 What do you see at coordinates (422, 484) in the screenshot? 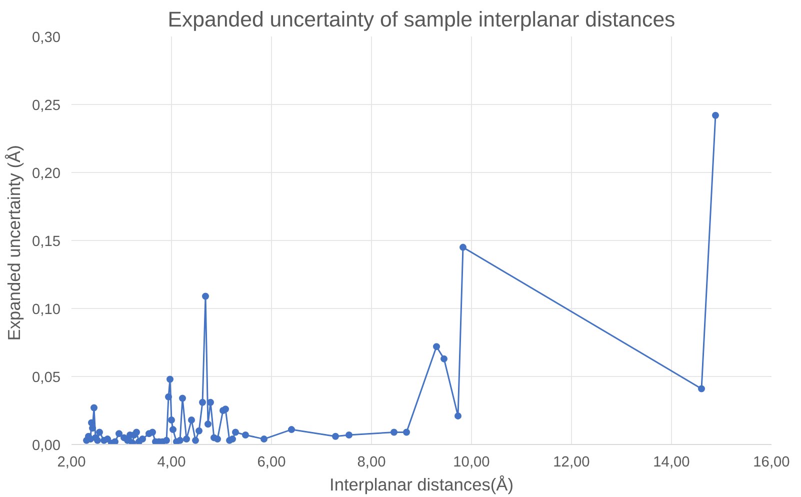
I see `x-axis-title: Interplanar distances(Å)` at bounding box center [422, 484].